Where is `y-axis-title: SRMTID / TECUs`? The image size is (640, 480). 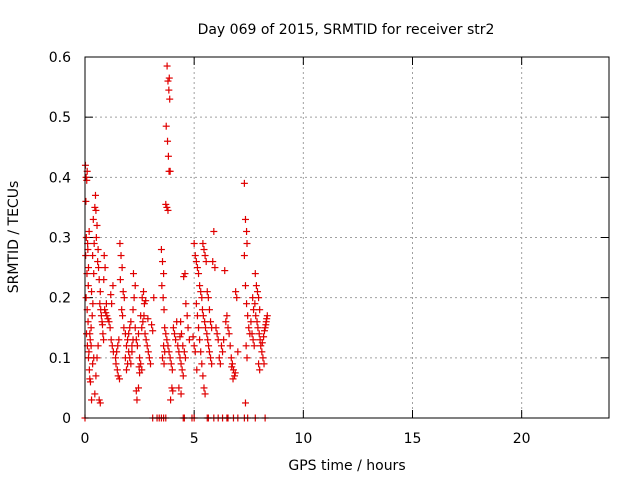
y-axis-title: SRMTID / TECUs is located at coordinates (14, 237).